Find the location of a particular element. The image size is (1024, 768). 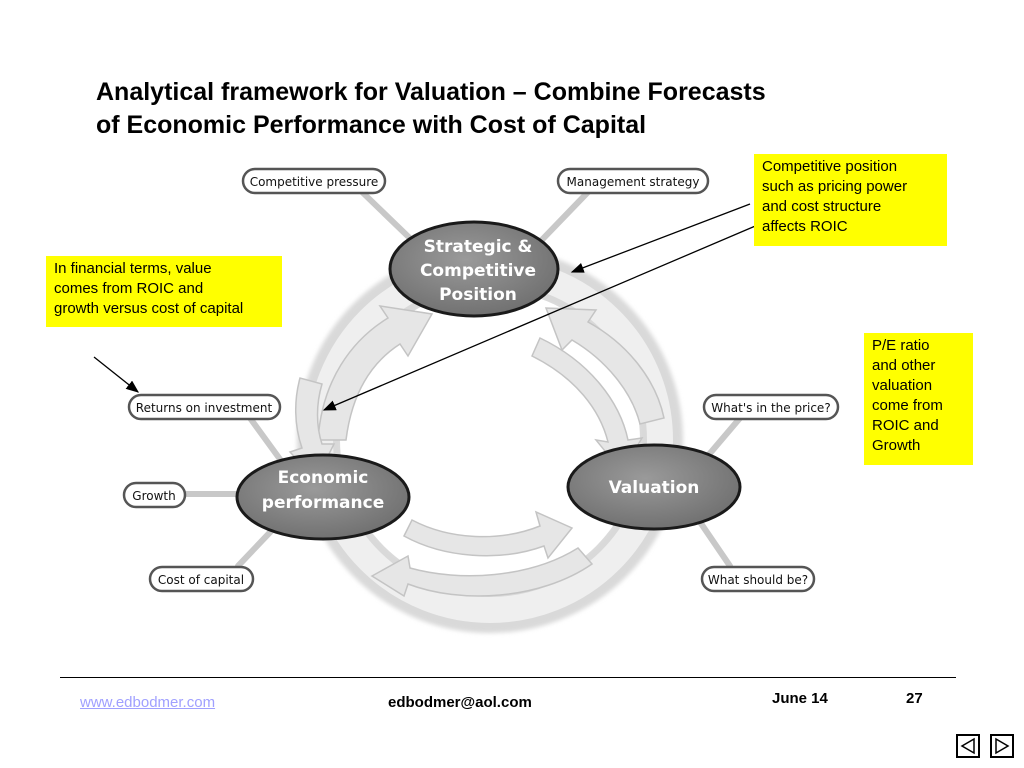

note-pe-line-1: P/E ratio is located at coordinates (901, 345).